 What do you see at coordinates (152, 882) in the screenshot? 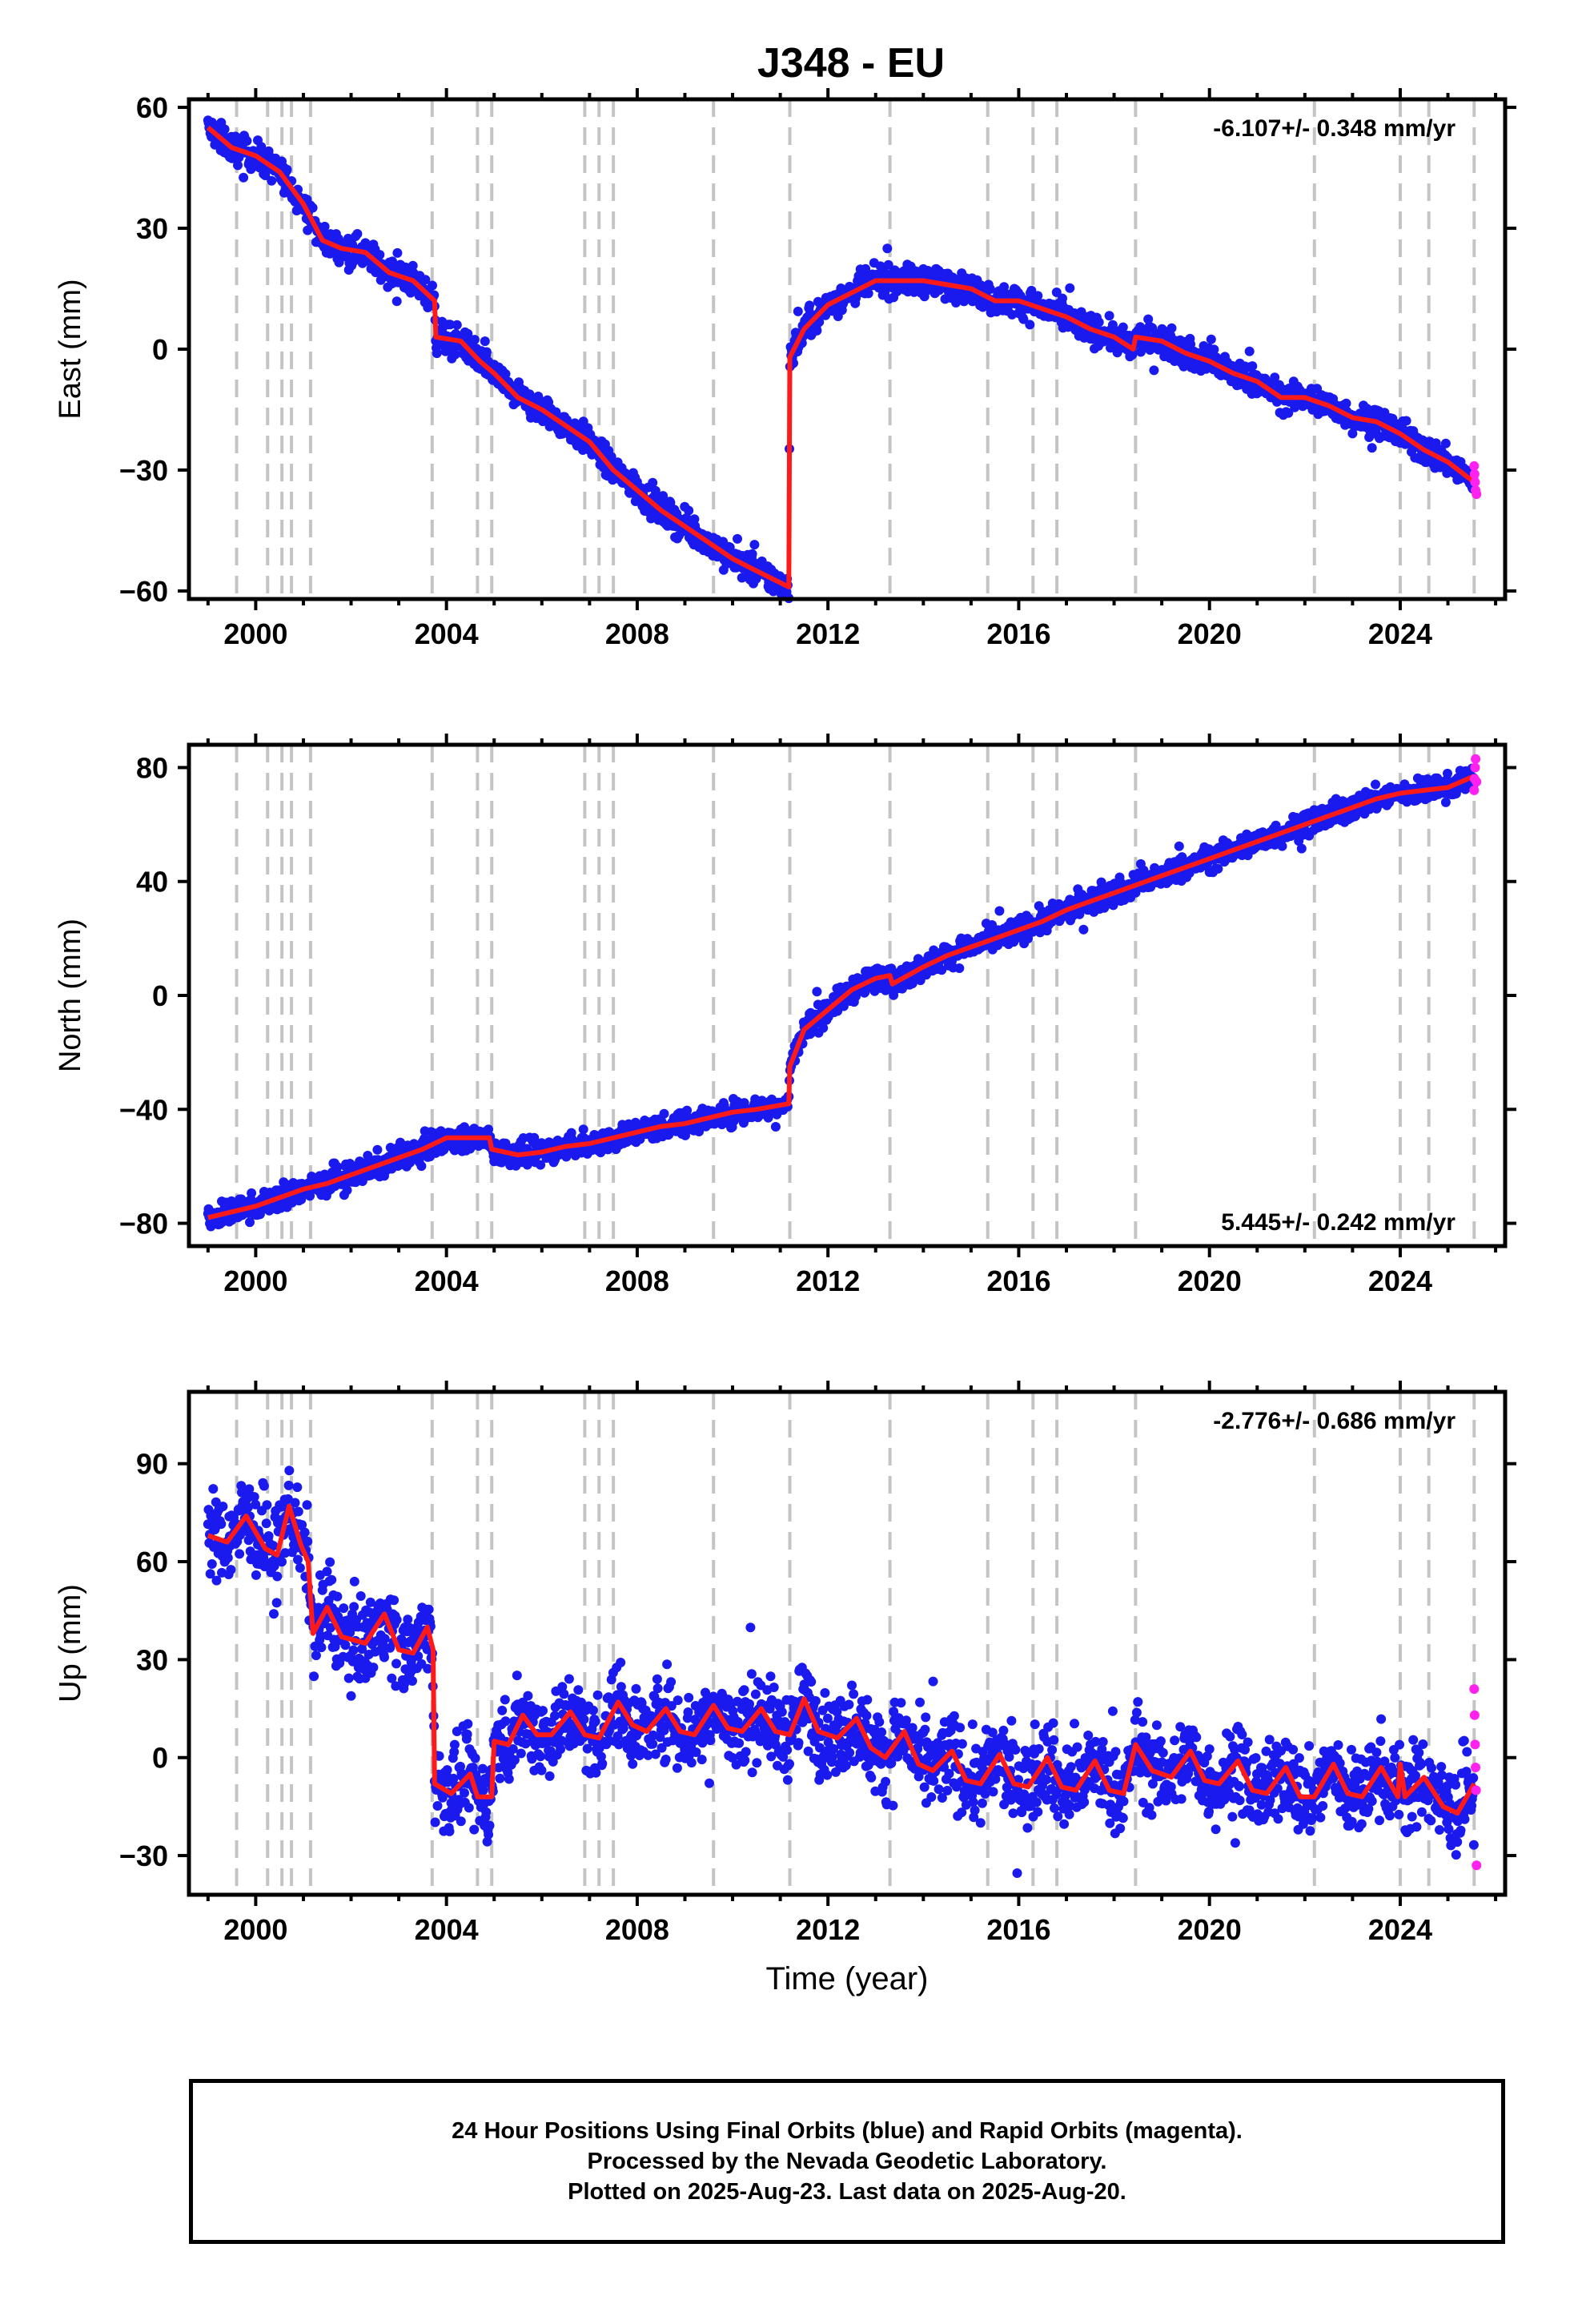
I see `y-tick-label: 40` at bounding box center [152, 882].